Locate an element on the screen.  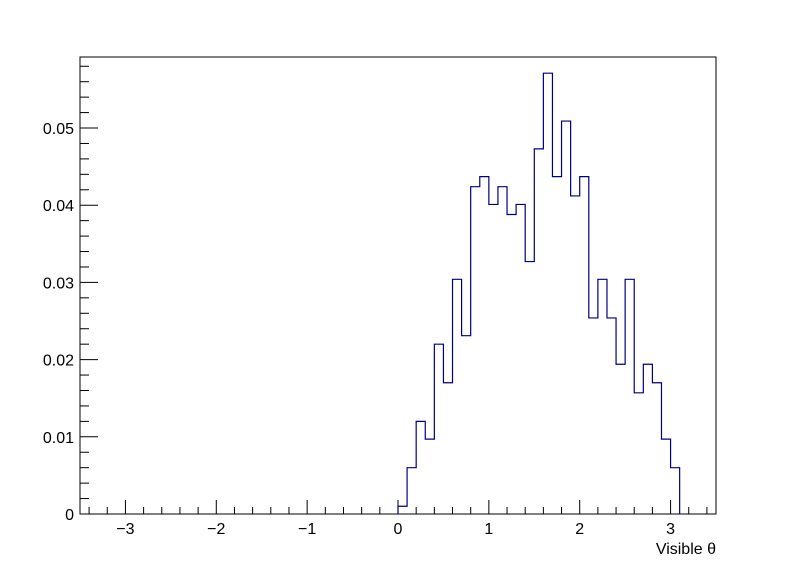
y-axis-ticks: 0 0.01 0.02 0.03 0.04 0.05 is located at coordinates (70, 322).